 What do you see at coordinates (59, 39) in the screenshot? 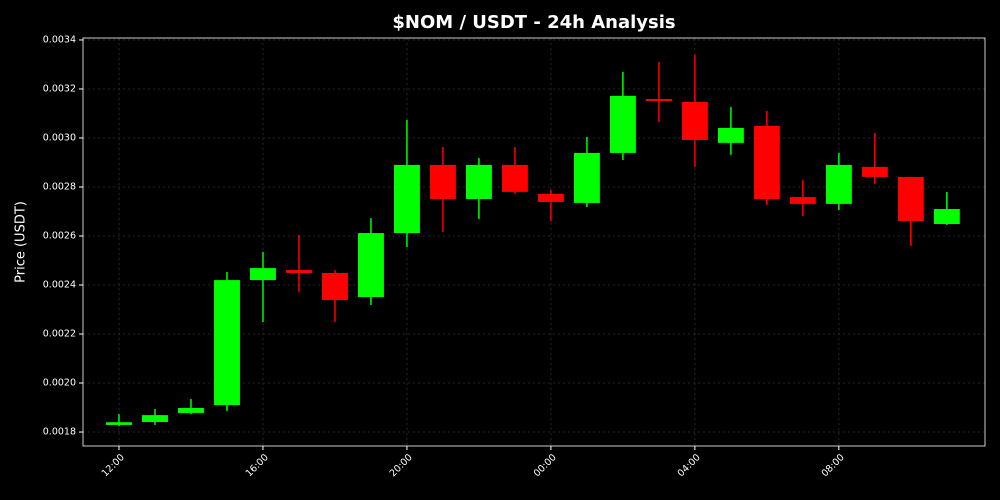
I see `y-tick-label: 0.0034` at bounding box center [59, 39].